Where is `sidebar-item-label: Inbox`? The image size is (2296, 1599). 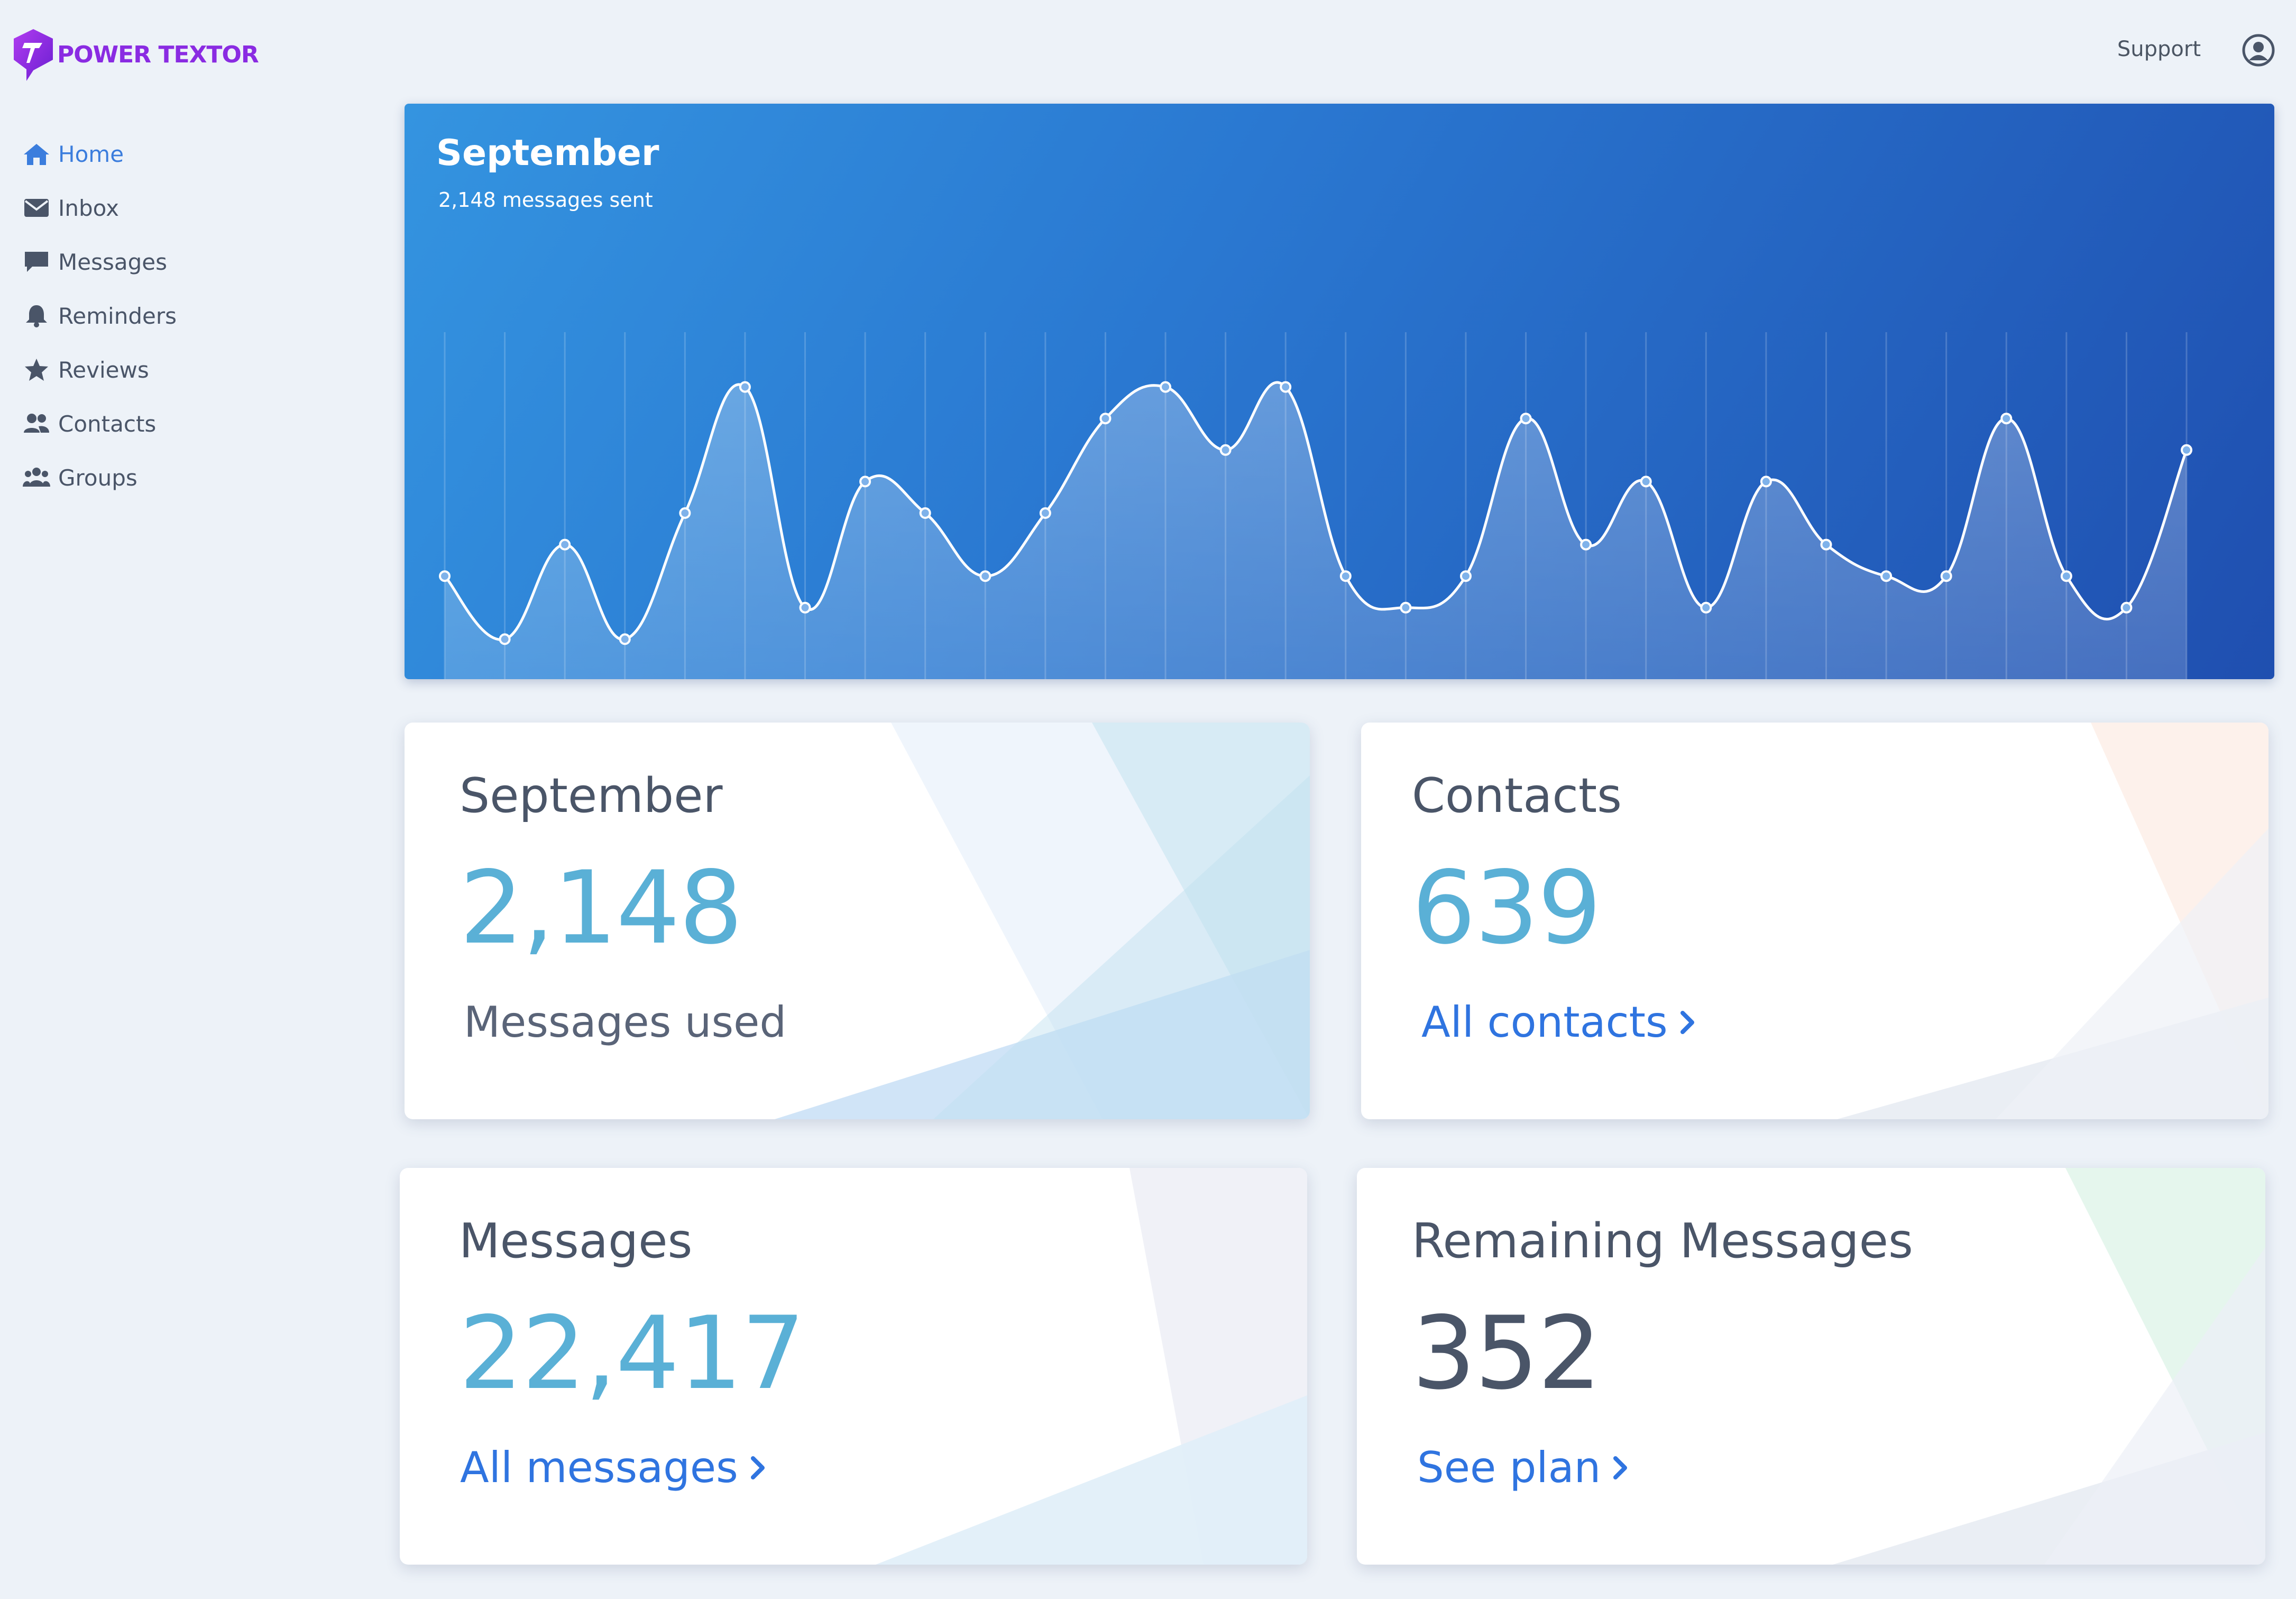
sidebar-item-label: Inbox is located at coordinates (89, 208).